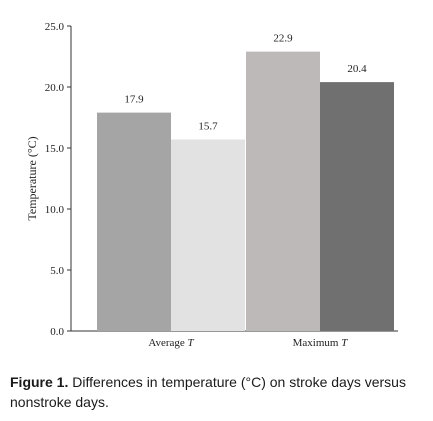 The width and height of the screenshot is (433, 421). Describe the element at coordinates (32, 178) in the screenshot. I see `y-axis-label: Temperature (°C)` at that location.